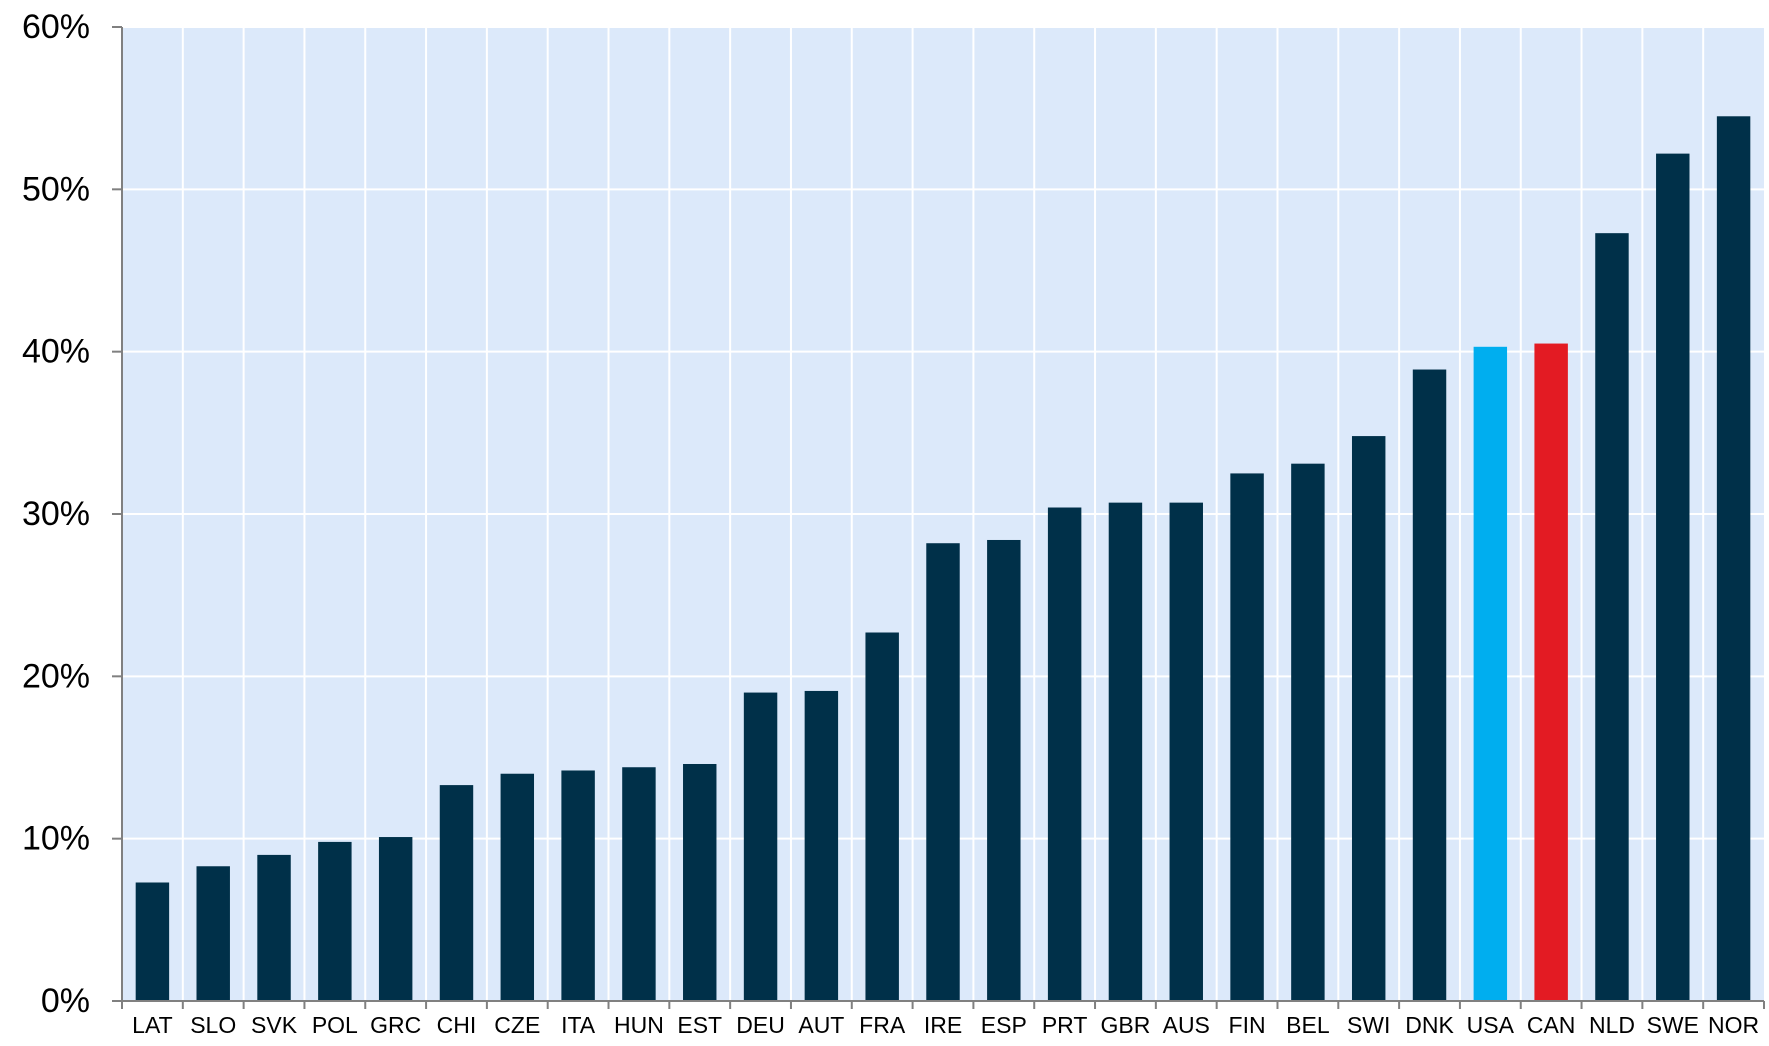 The width and height of the screenshot is (1769, 1046). I want to click on bar-chi, so click(456, 893).